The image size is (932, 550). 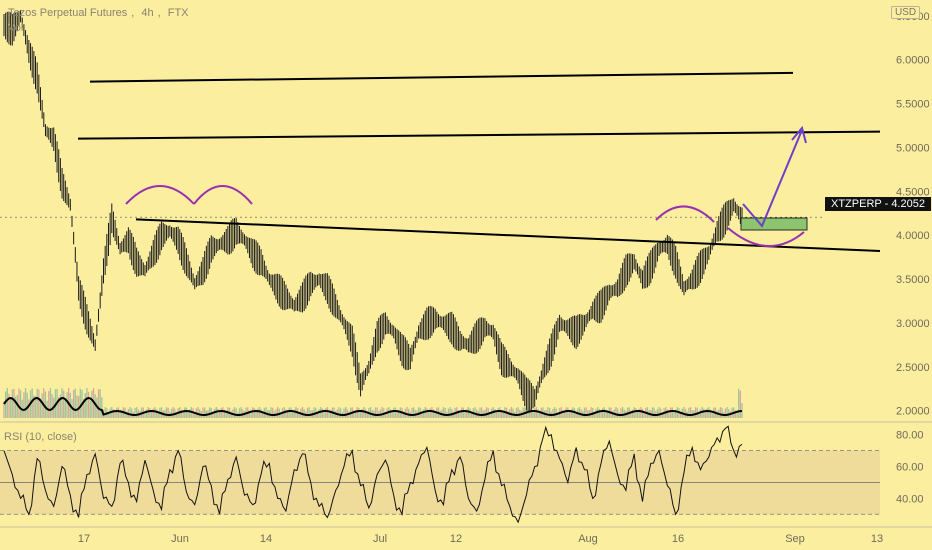 I want to click on interval: 4h, so click(x=147, y=13).